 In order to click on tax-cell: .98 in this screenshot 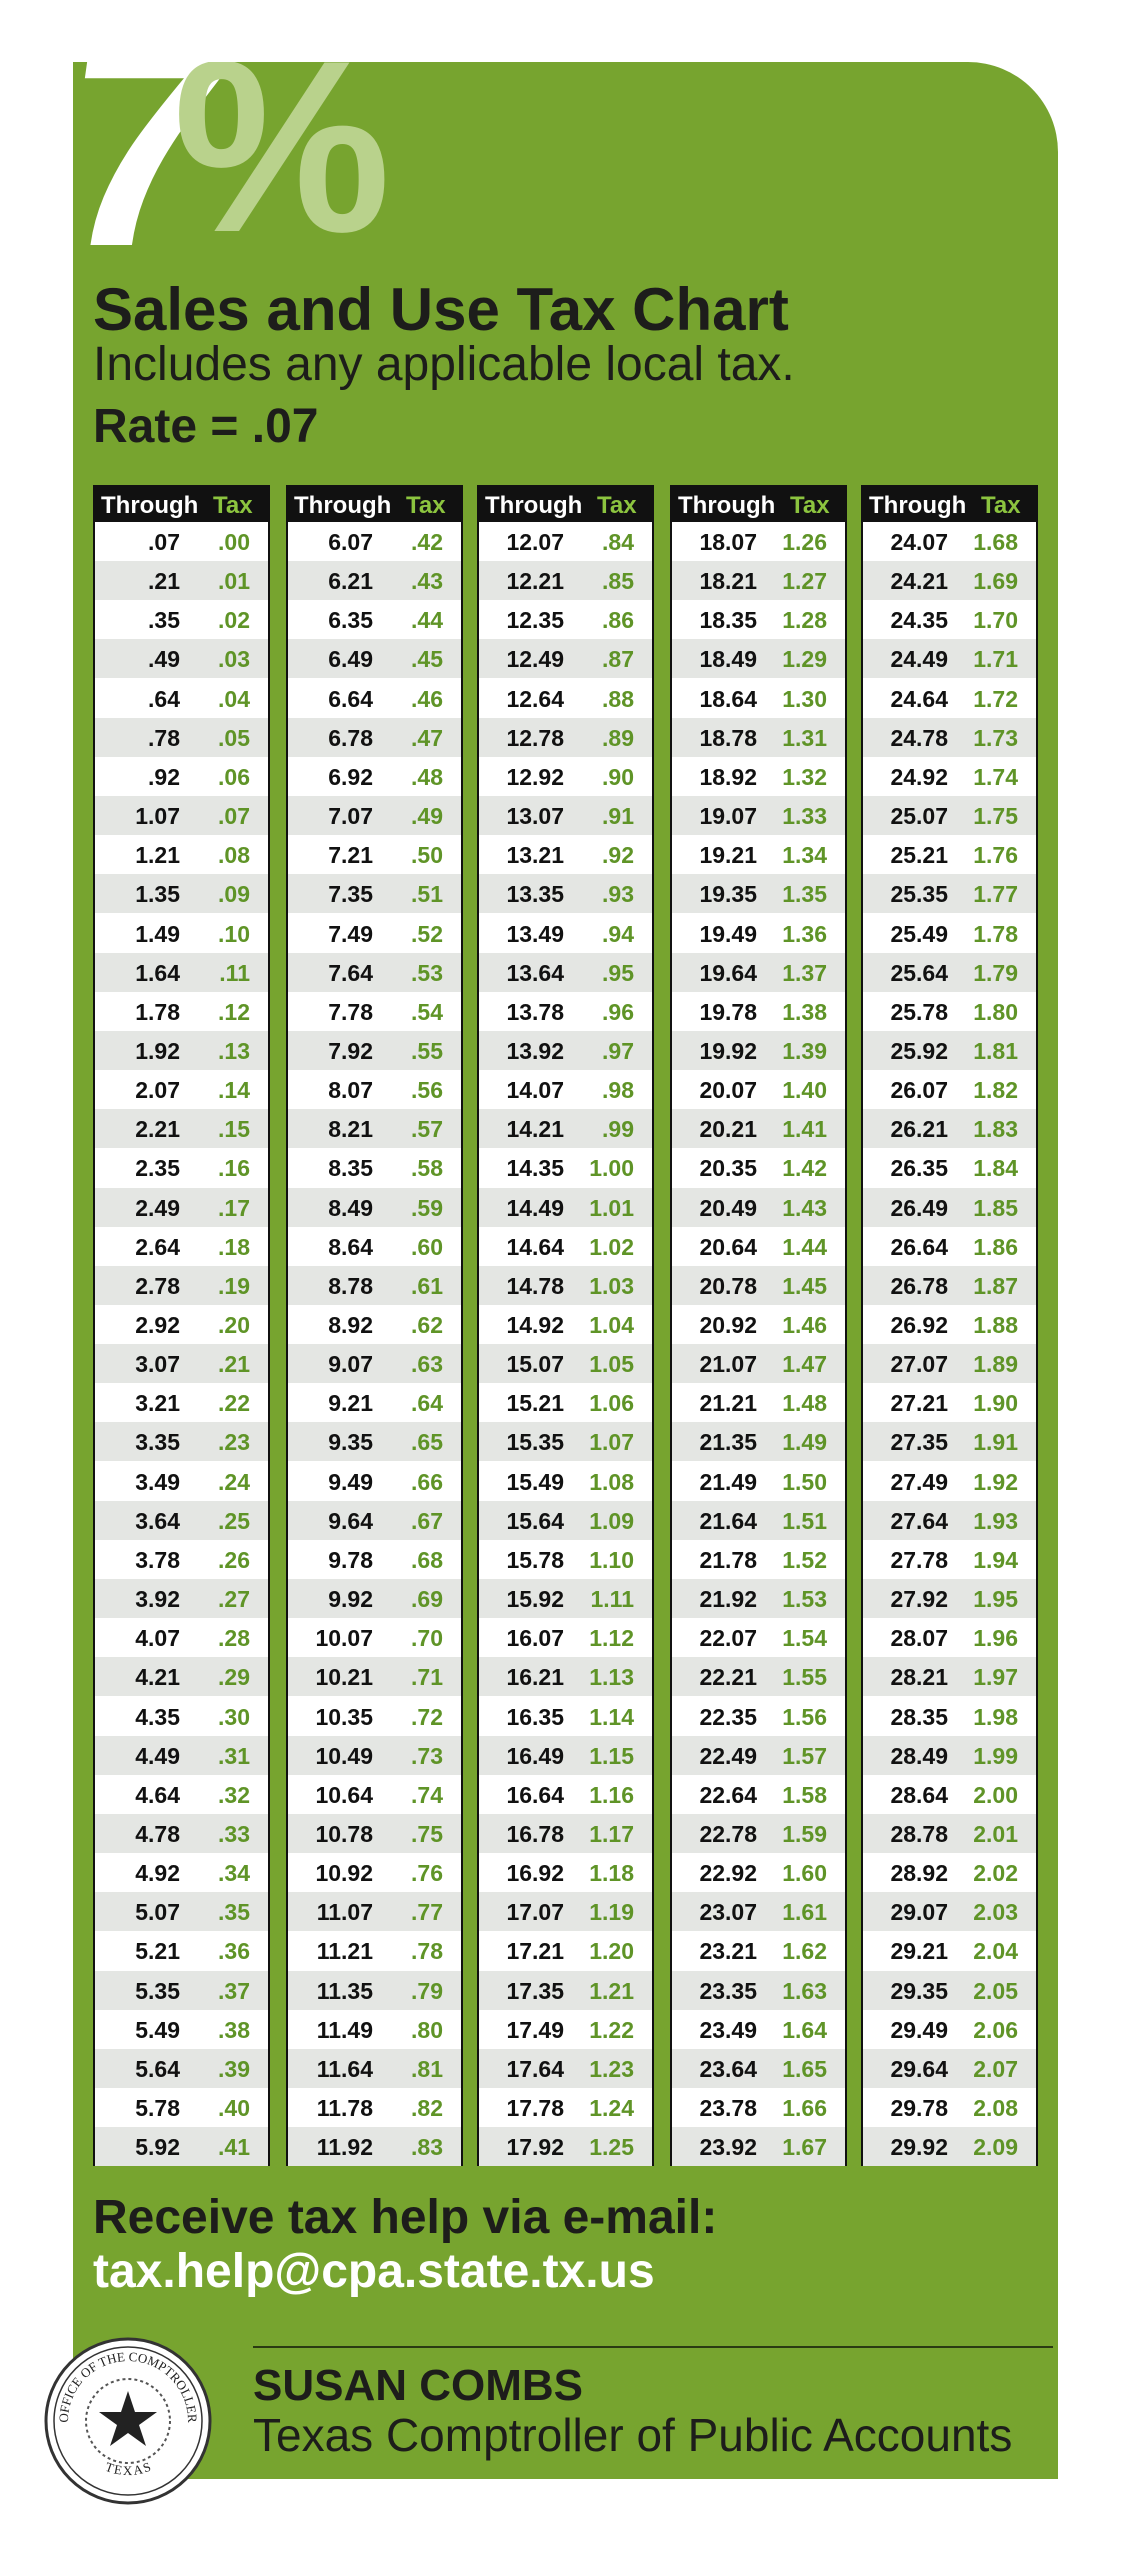, I will do `click(618, 1090)`.